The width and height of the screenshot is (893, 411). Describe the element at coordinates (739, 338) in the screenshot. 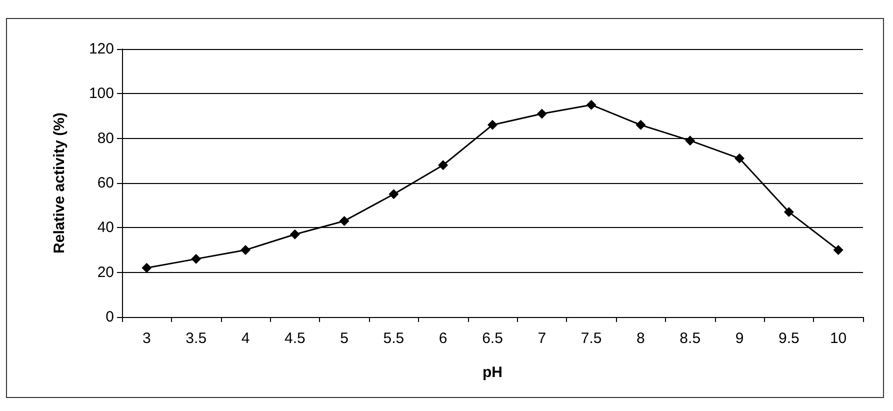

I see `x-tick-label: 9` at that location.